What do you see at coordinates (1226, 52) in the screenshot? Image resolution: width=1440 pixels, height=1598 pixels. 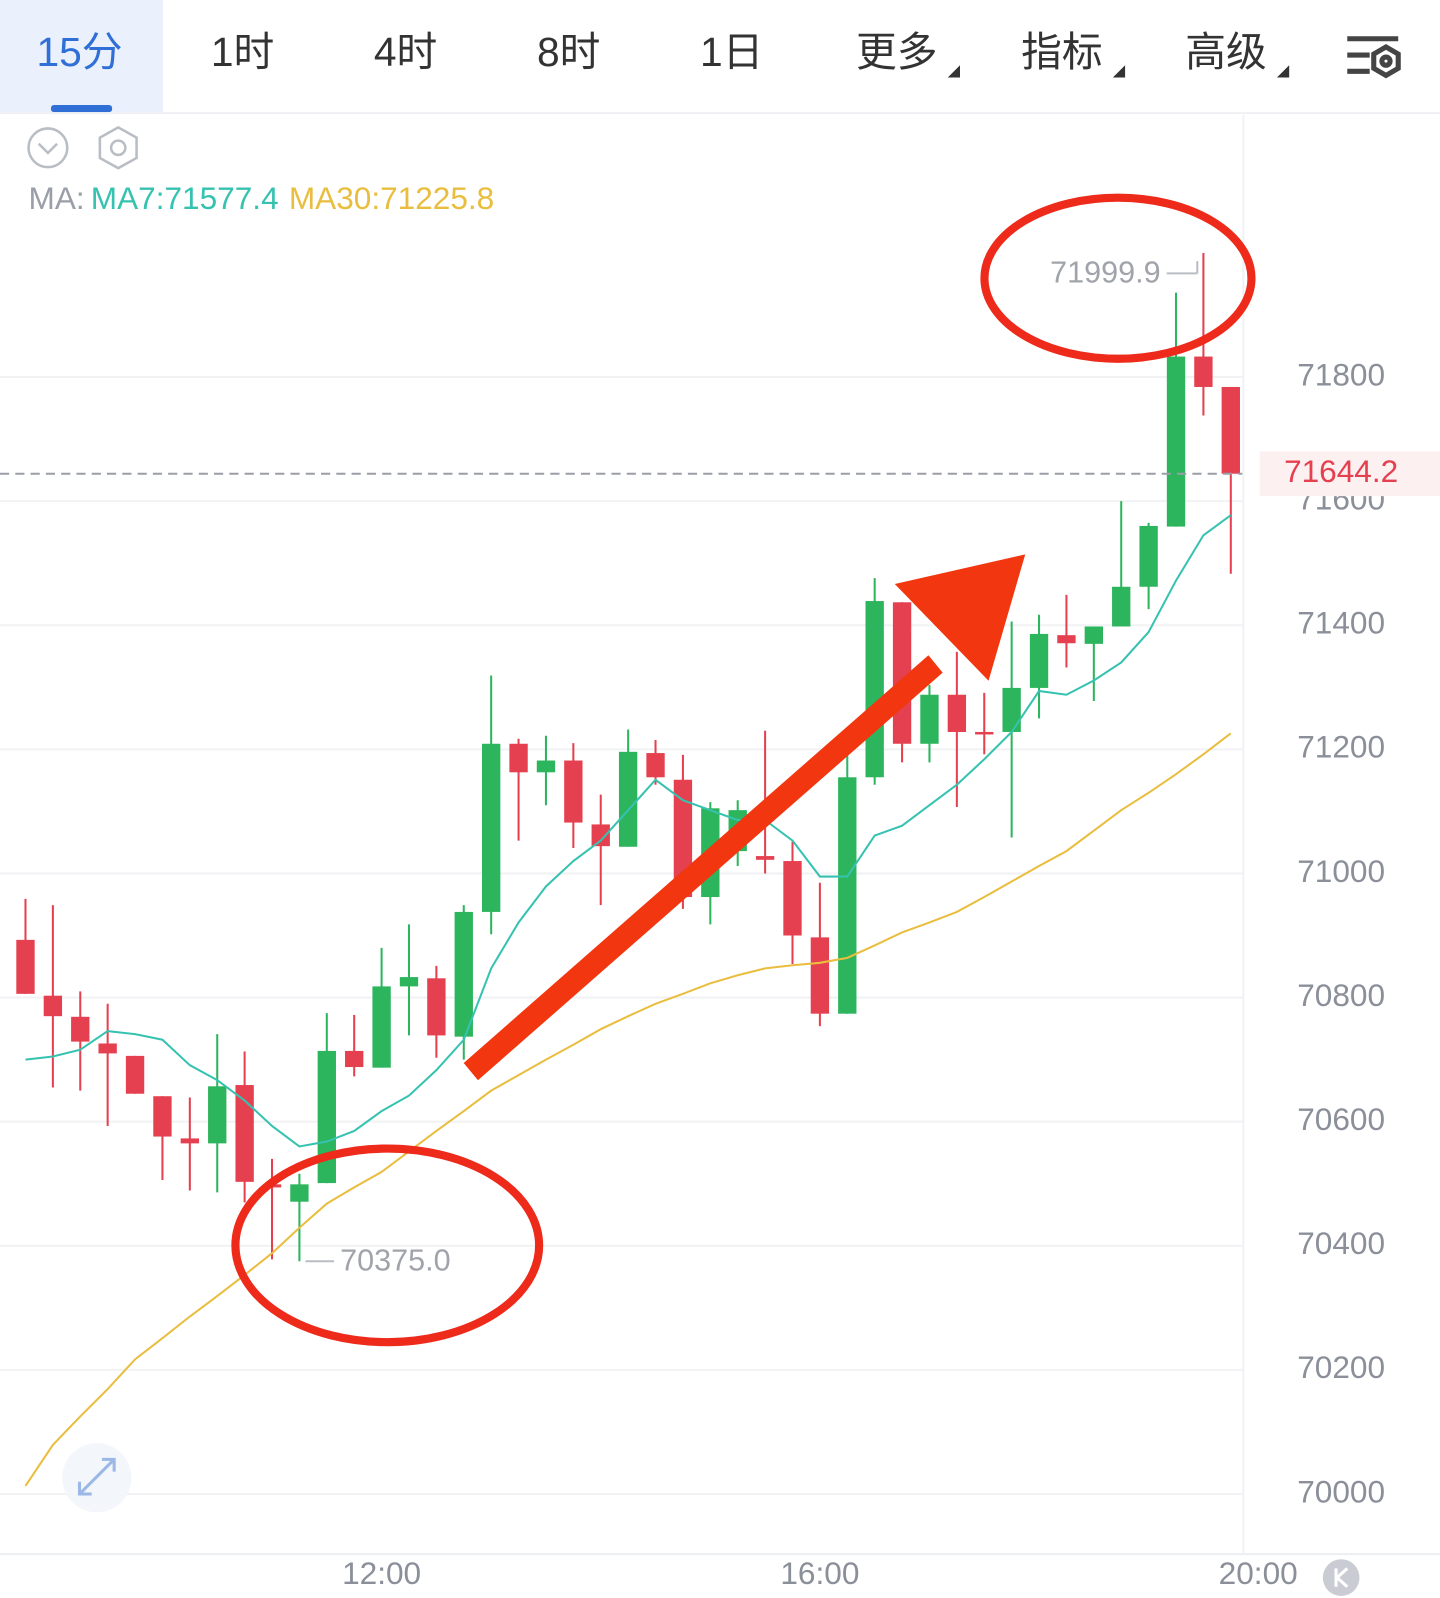 I see `tab: 高级` at bounding box center [1226, 52].